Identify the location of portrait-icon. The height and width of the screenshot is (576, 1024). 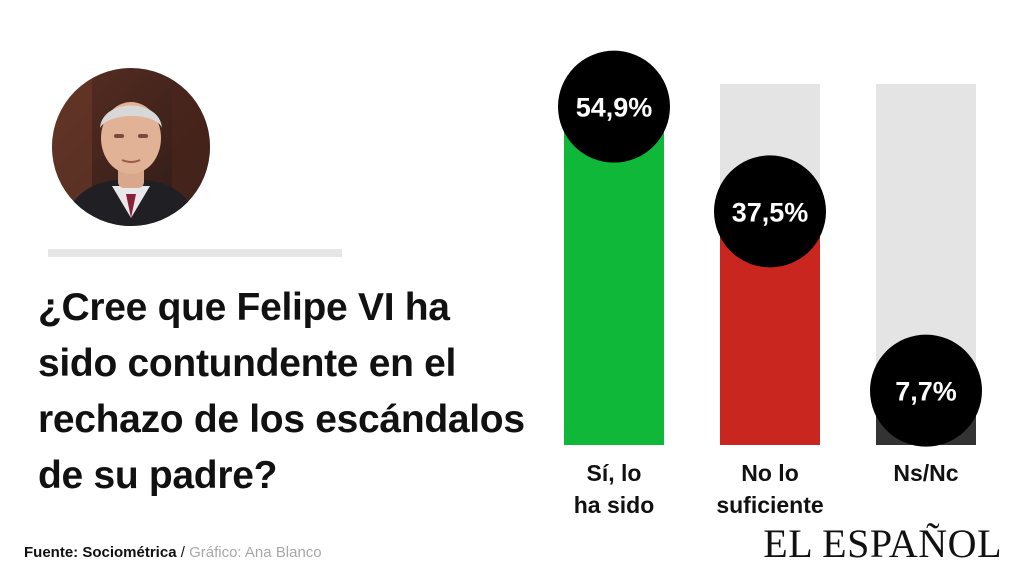
(131, 147).